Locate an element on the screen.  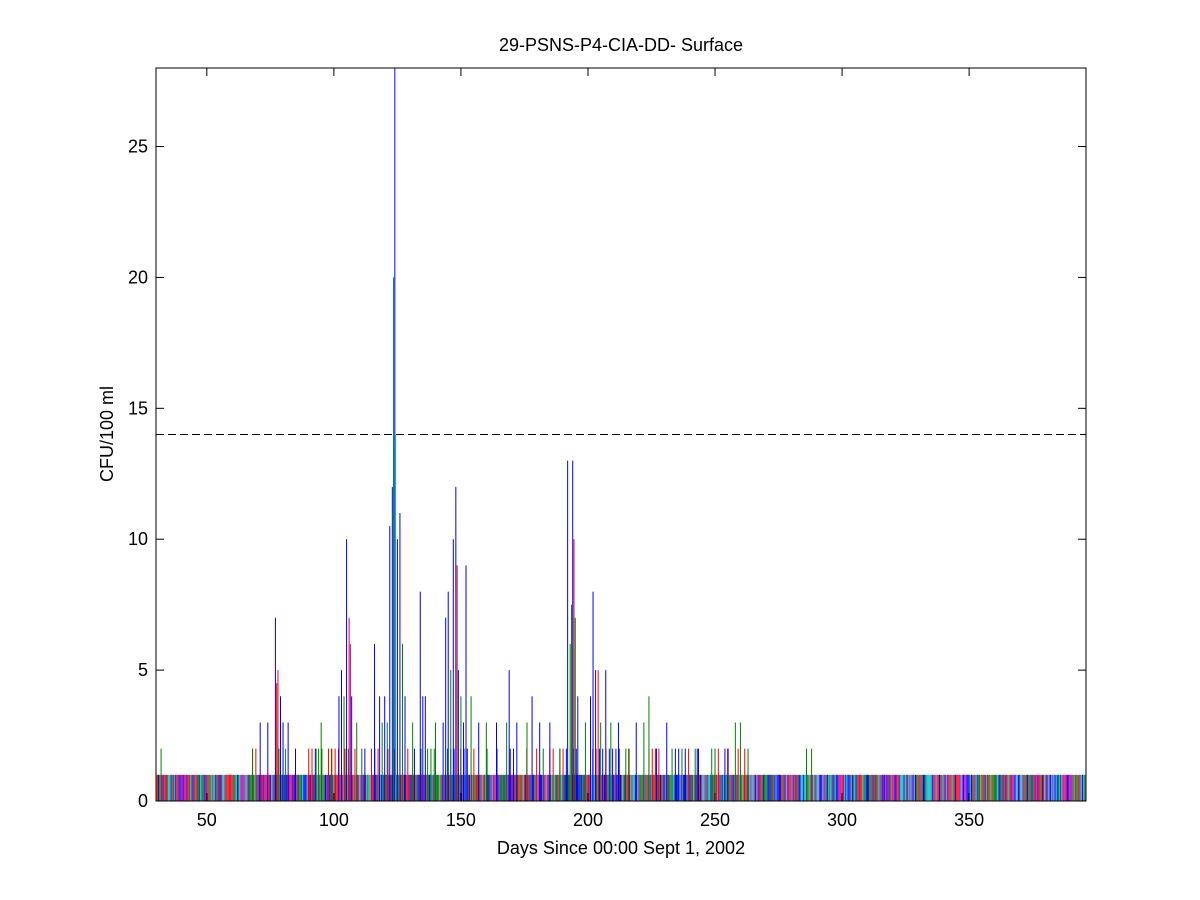
y-tick-label: 5 is located at coordinates (143, 670).